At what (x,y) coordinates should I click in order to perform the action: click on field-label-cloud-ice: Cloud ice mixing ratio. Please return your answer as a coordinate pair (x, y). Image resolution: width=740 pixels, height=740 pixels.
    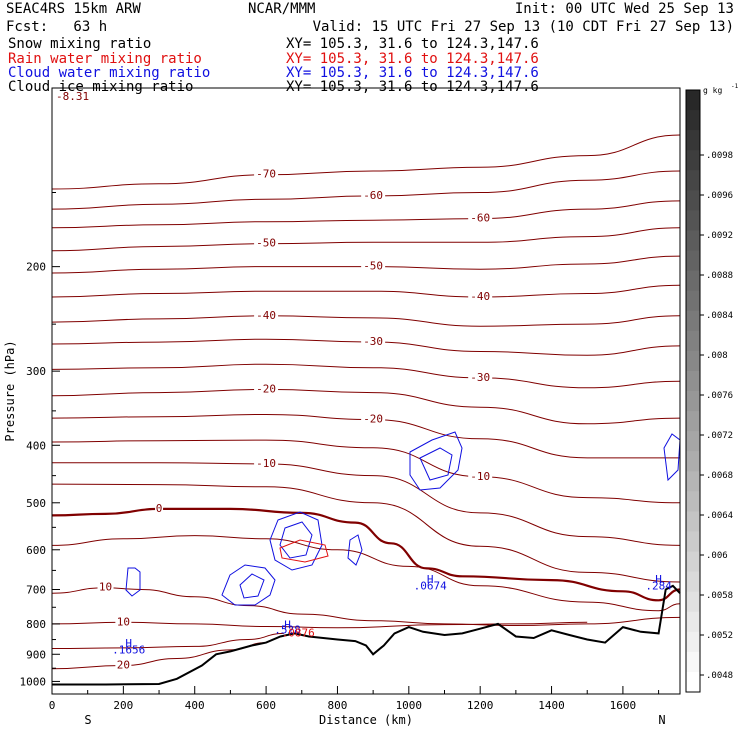
    Looking at the image, I should click on (101, 87).